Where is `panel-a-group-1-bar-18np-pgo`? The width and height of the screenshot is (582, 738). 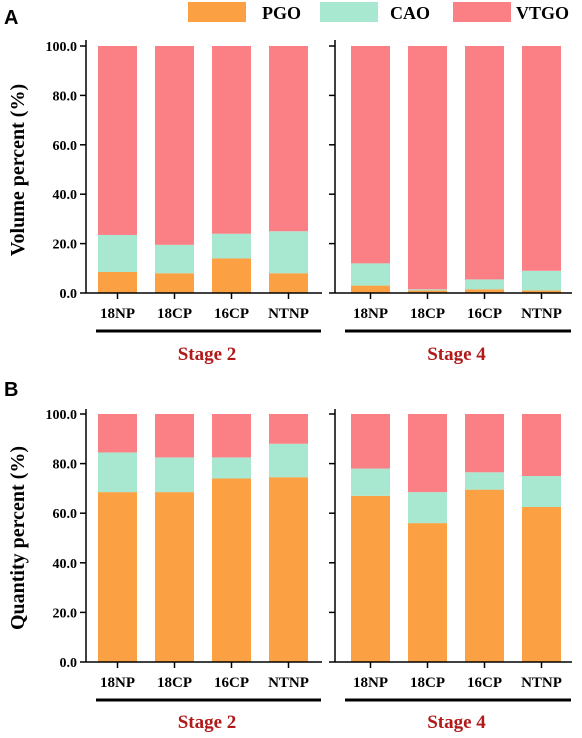
panel-a-group-1-bar-18np-pgo is located at coordinates (117, 282).